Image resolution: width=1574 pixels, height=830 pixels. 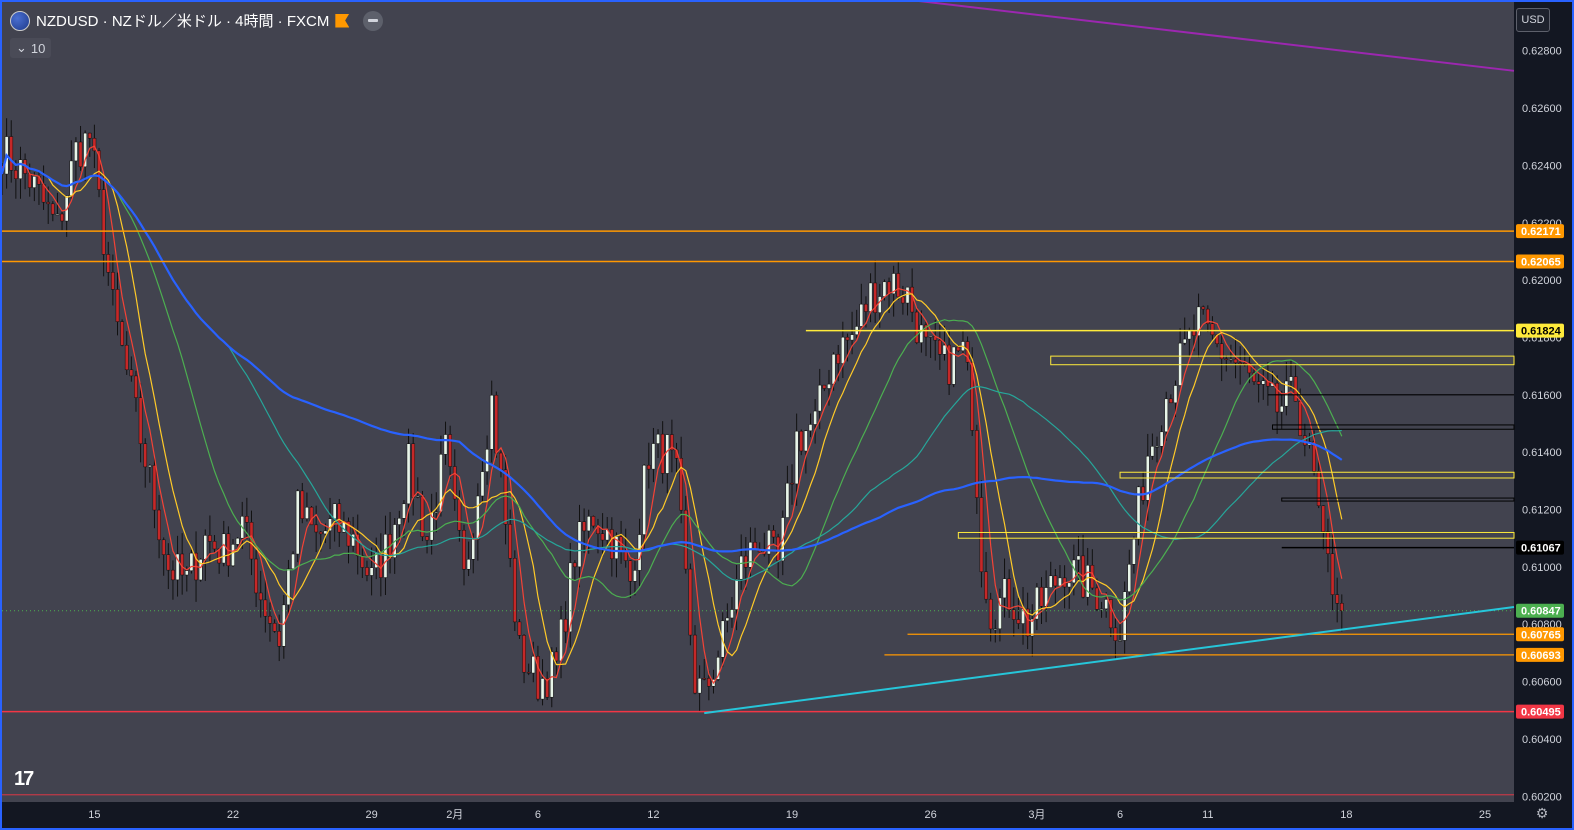 What do you see at coordinates (197, 20) in the screenshot?
I see `symbol-legend: NZDUSD · NZドル／米ドル · 4時間 · FXCM` at bounding box center [197, 20].